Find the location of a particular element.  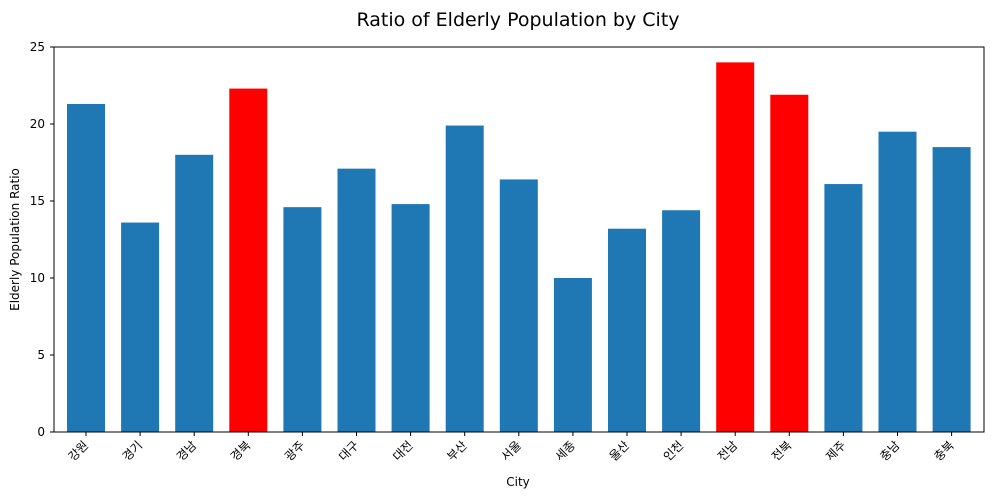

x-tick-label: 강원 is located at coordinates (79, 451).